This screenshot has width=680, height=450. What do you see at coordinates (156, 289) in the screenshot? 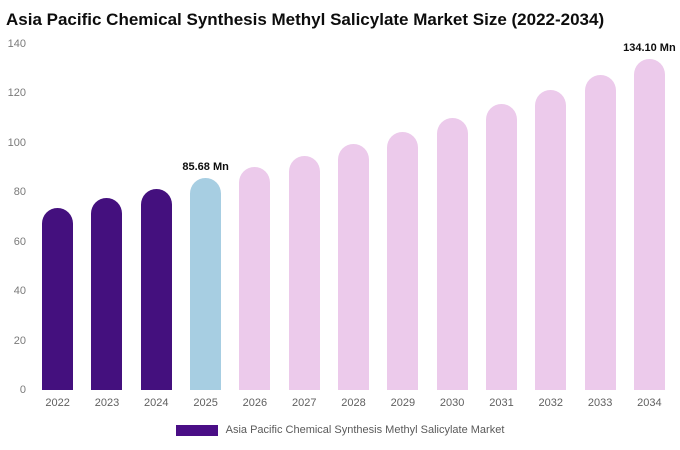
I see `bar-2024` at bounding box center [156, 289].